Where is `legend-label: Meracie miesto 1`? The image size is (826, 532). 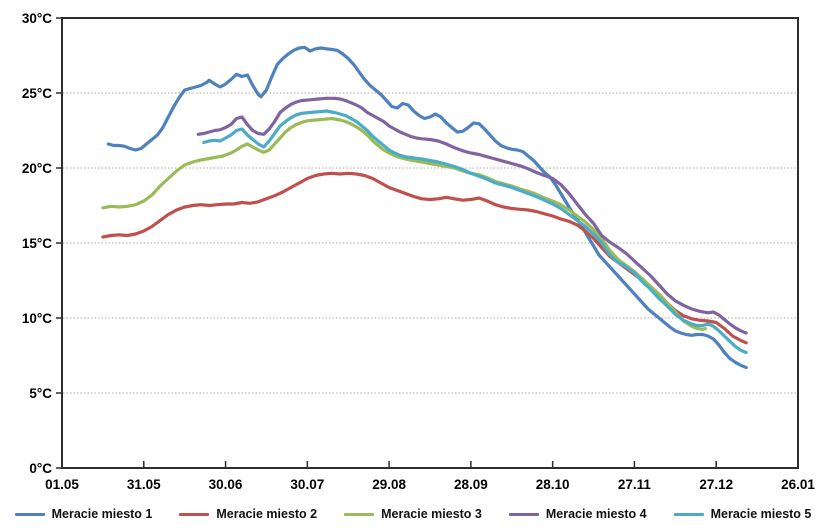
legend-label: Meracie miesto 1 is located at coordinates (102, 514).